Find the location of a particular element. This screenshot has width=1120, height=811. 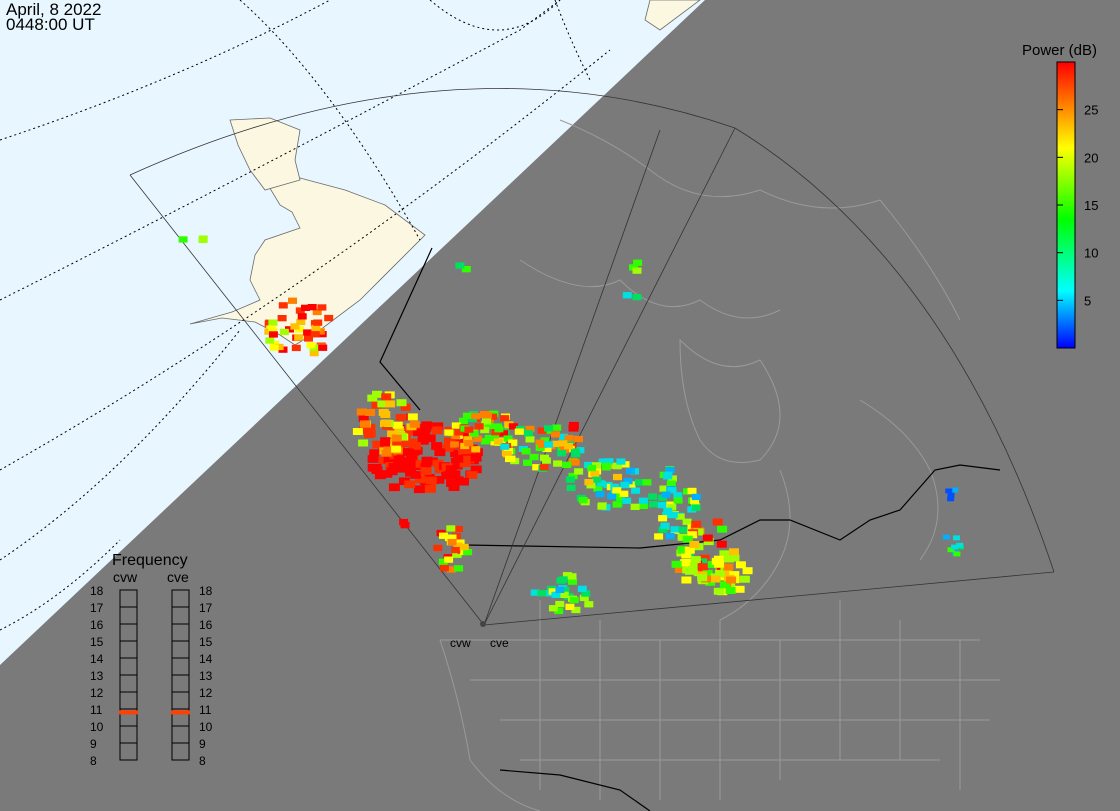

frequency-scale-label: 18 is located at coordinates (206, 591).